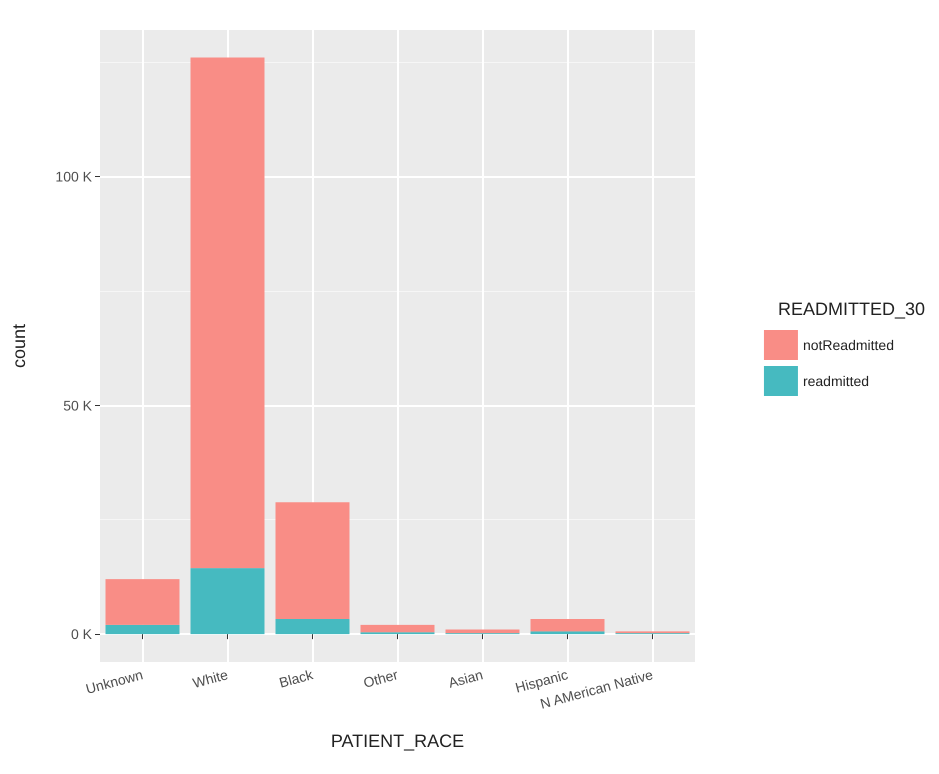 The height and width of the screenshot is (774, 939). What do you see at coordinates (74, 176) in the screenshot?
I see `y-tick-label: 100 K` at bounding box center [74, 176].